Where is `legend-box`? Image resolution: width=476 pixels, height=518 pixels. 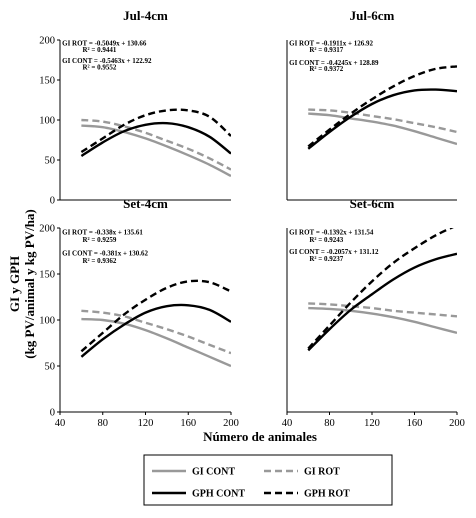
legend-box is located at coordinates (268, 480).